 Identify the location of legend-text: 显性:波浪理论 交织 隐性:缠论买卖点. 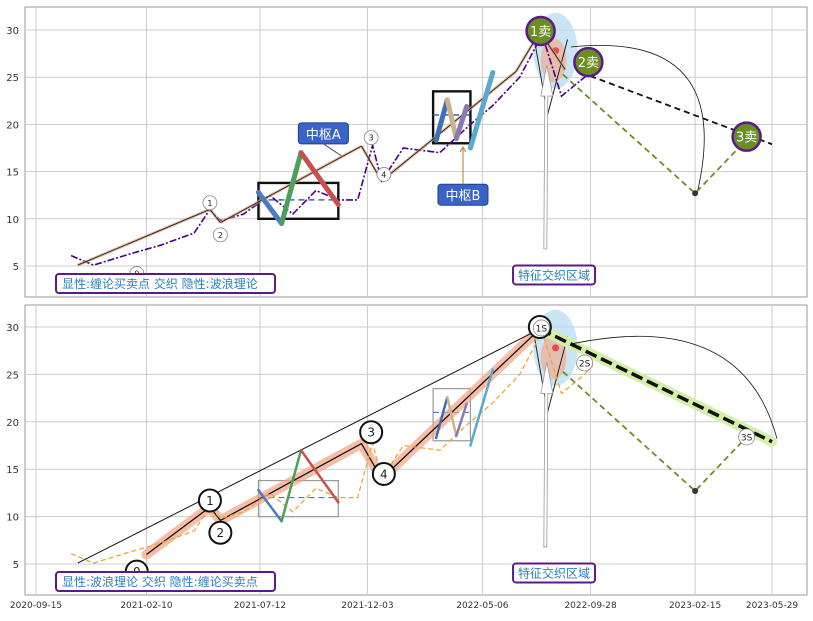
(160, 581).